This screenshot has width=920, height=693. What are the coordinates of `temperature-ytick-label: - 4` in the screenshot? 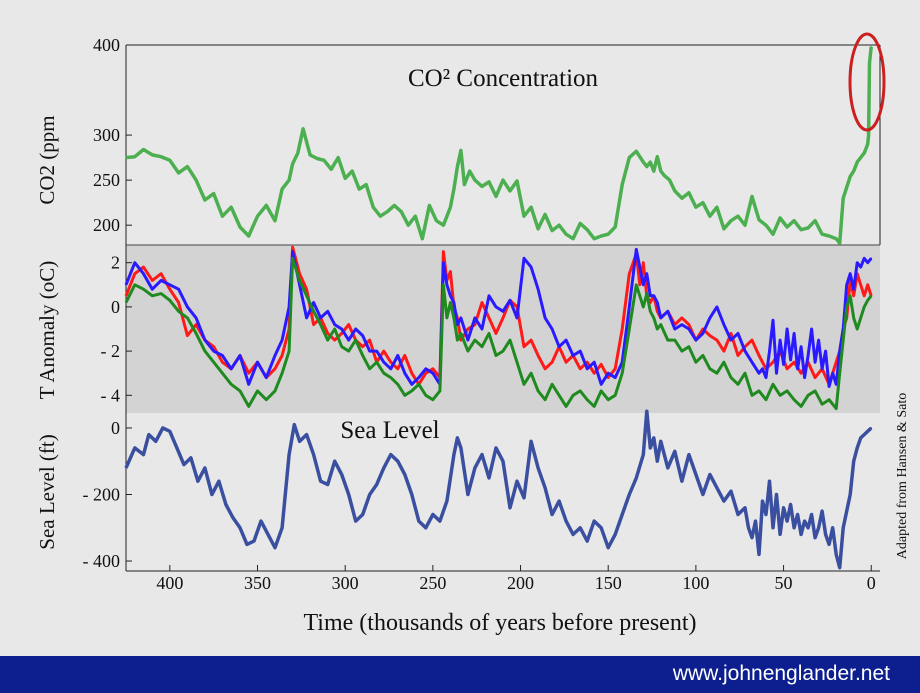 It's located at (111, 395).